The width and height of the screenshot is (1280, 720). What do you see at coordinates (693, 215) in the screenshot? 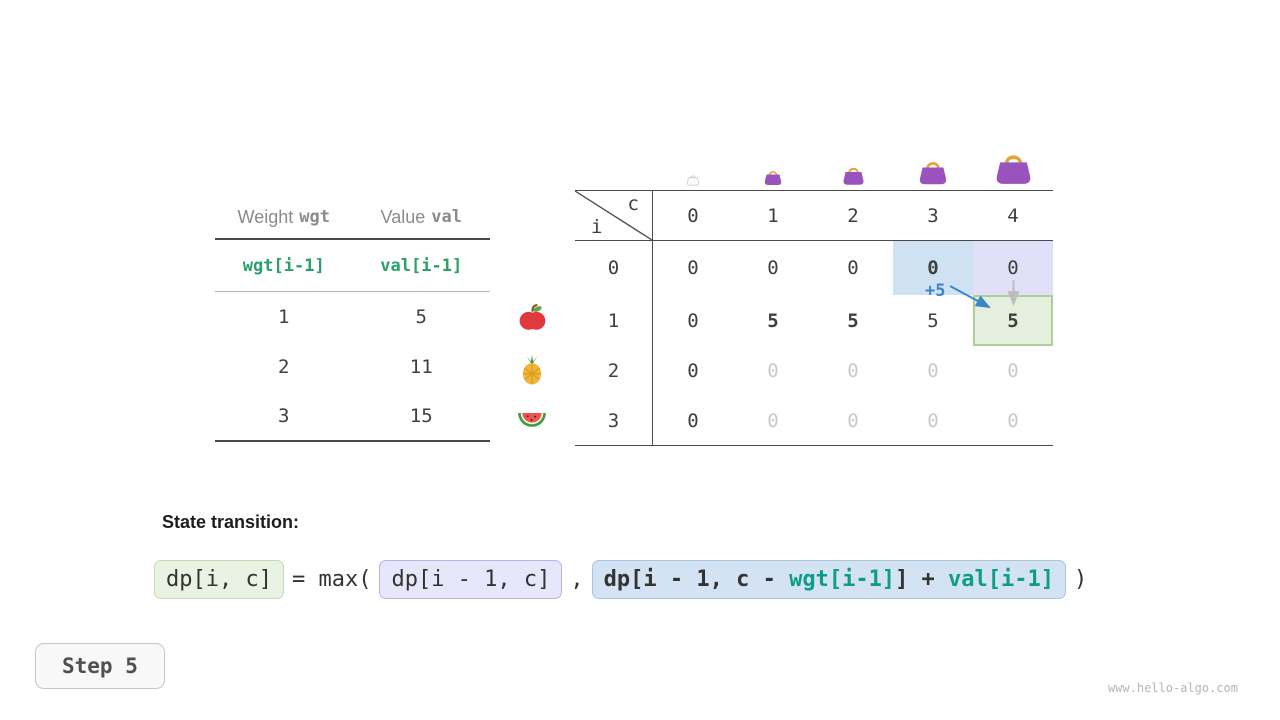
I see `col-header-0: 0` at bounding box center [693, 215].